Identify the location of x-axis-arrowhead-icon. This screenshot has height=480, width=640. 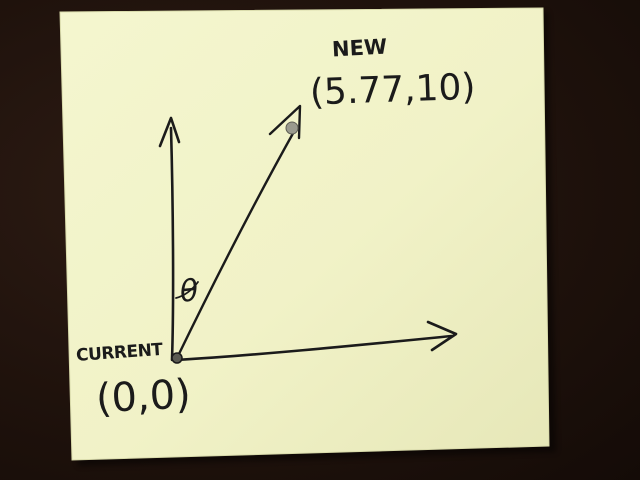
(442, 336).